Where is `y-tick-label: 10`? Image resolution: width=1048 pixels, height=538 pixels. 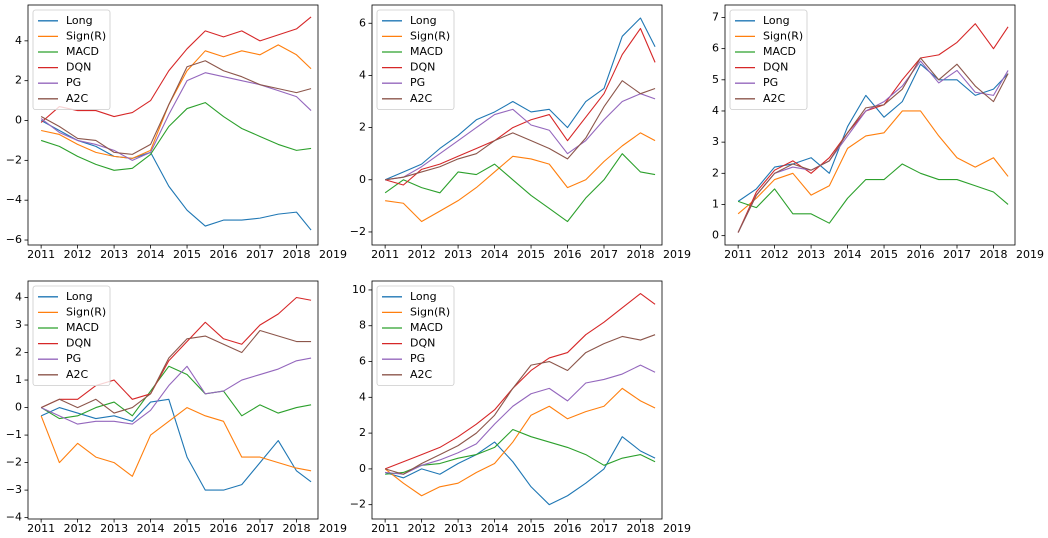 y-tick-label: 10 is located at coordinates (359, 289).